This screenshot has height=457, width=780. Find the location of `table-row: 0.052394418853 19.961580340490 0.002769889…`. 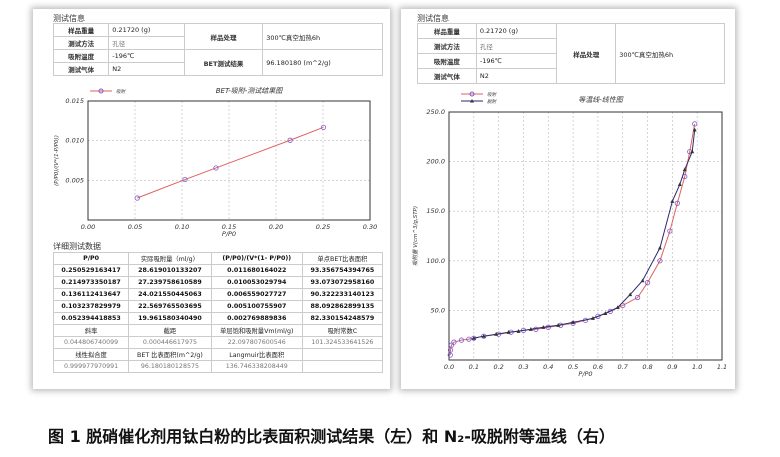

table-row: 0.052394418853 19.961580340490 0.002769889… is located at coordinates (218, 318).